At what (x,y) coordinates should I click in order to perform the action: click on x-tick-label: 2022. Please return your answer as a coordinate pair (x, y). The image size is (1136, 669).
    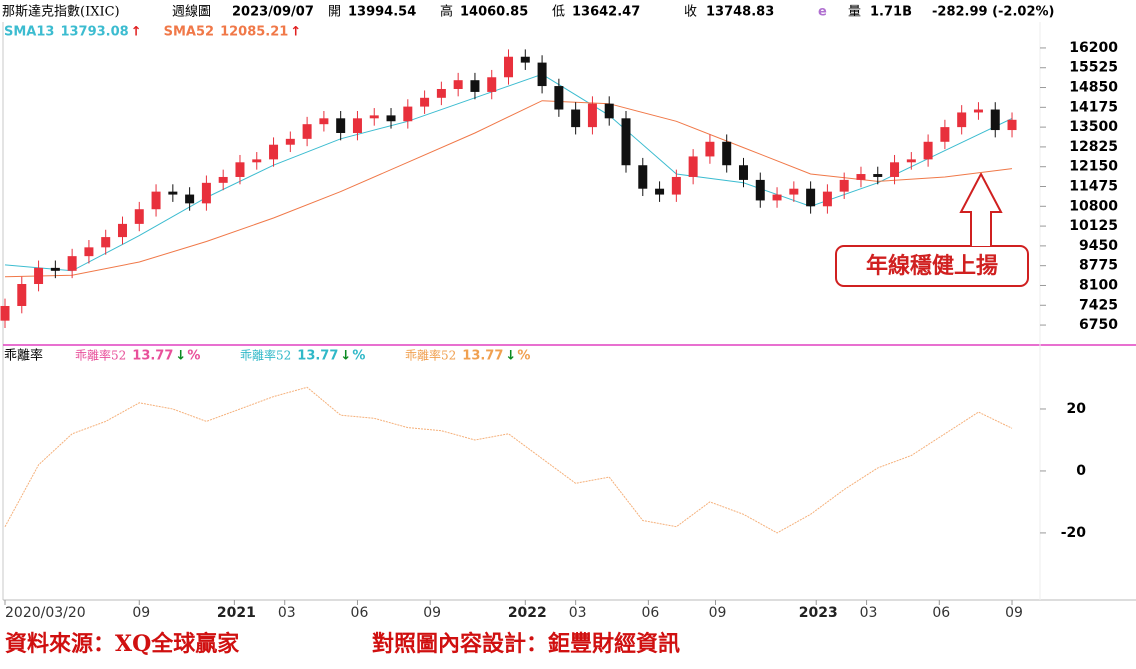
    Looking at the image, I should click on (527, 613).